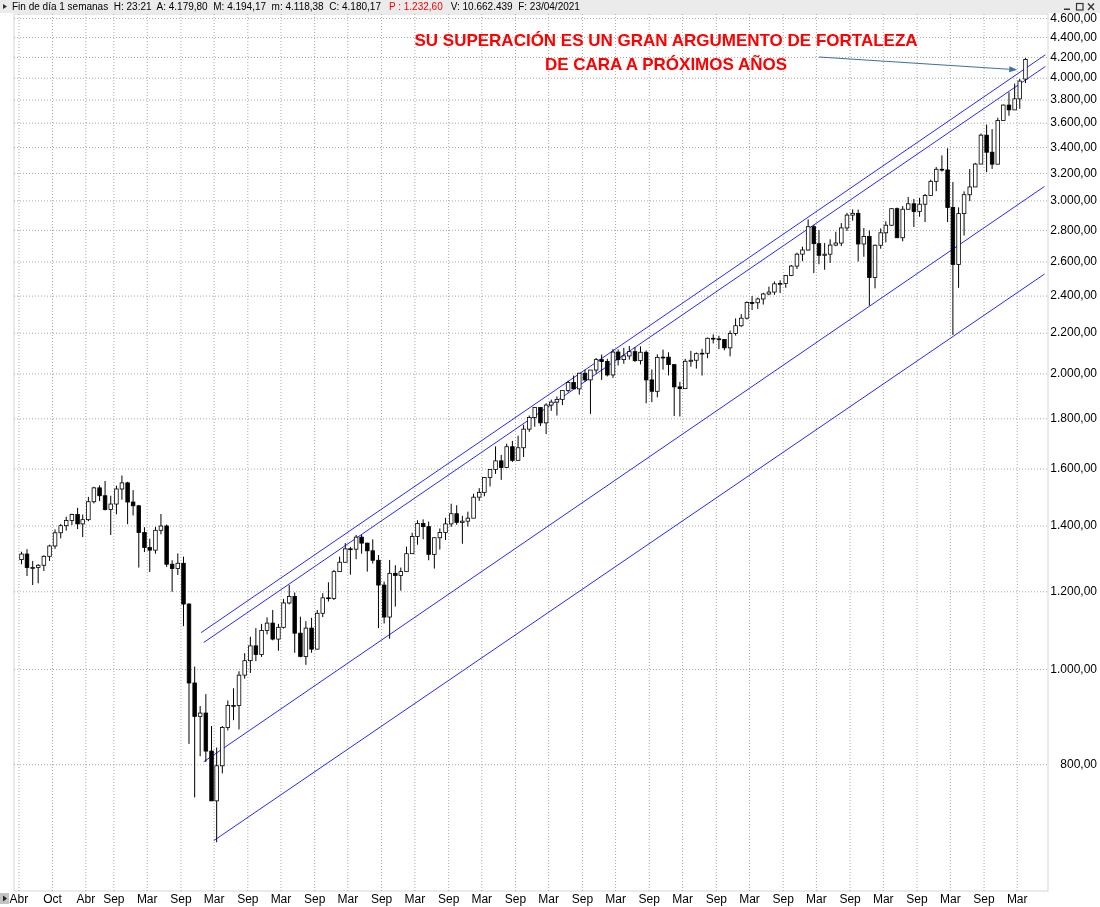 The width and height of the screenshot is (1100, 907). Describe the element at coordinates (1074, 99) in the screenshot. I see `y-tick-label: 3.800,00` at that location.